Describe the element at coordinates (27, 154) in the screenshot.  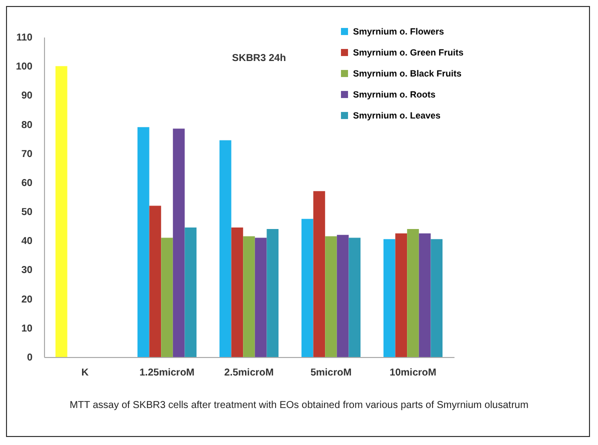
I see `y-tick-label: 70` at that location.